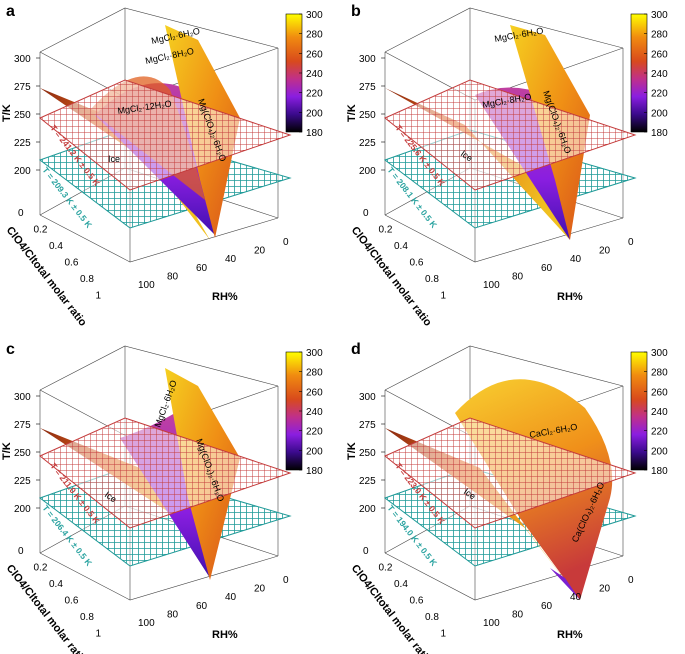 The image size is (685, 654). What do you see at coordinates (114, 159) in the screenshot?
I see `surface-label: Ice` at bounding box center [114, 159].